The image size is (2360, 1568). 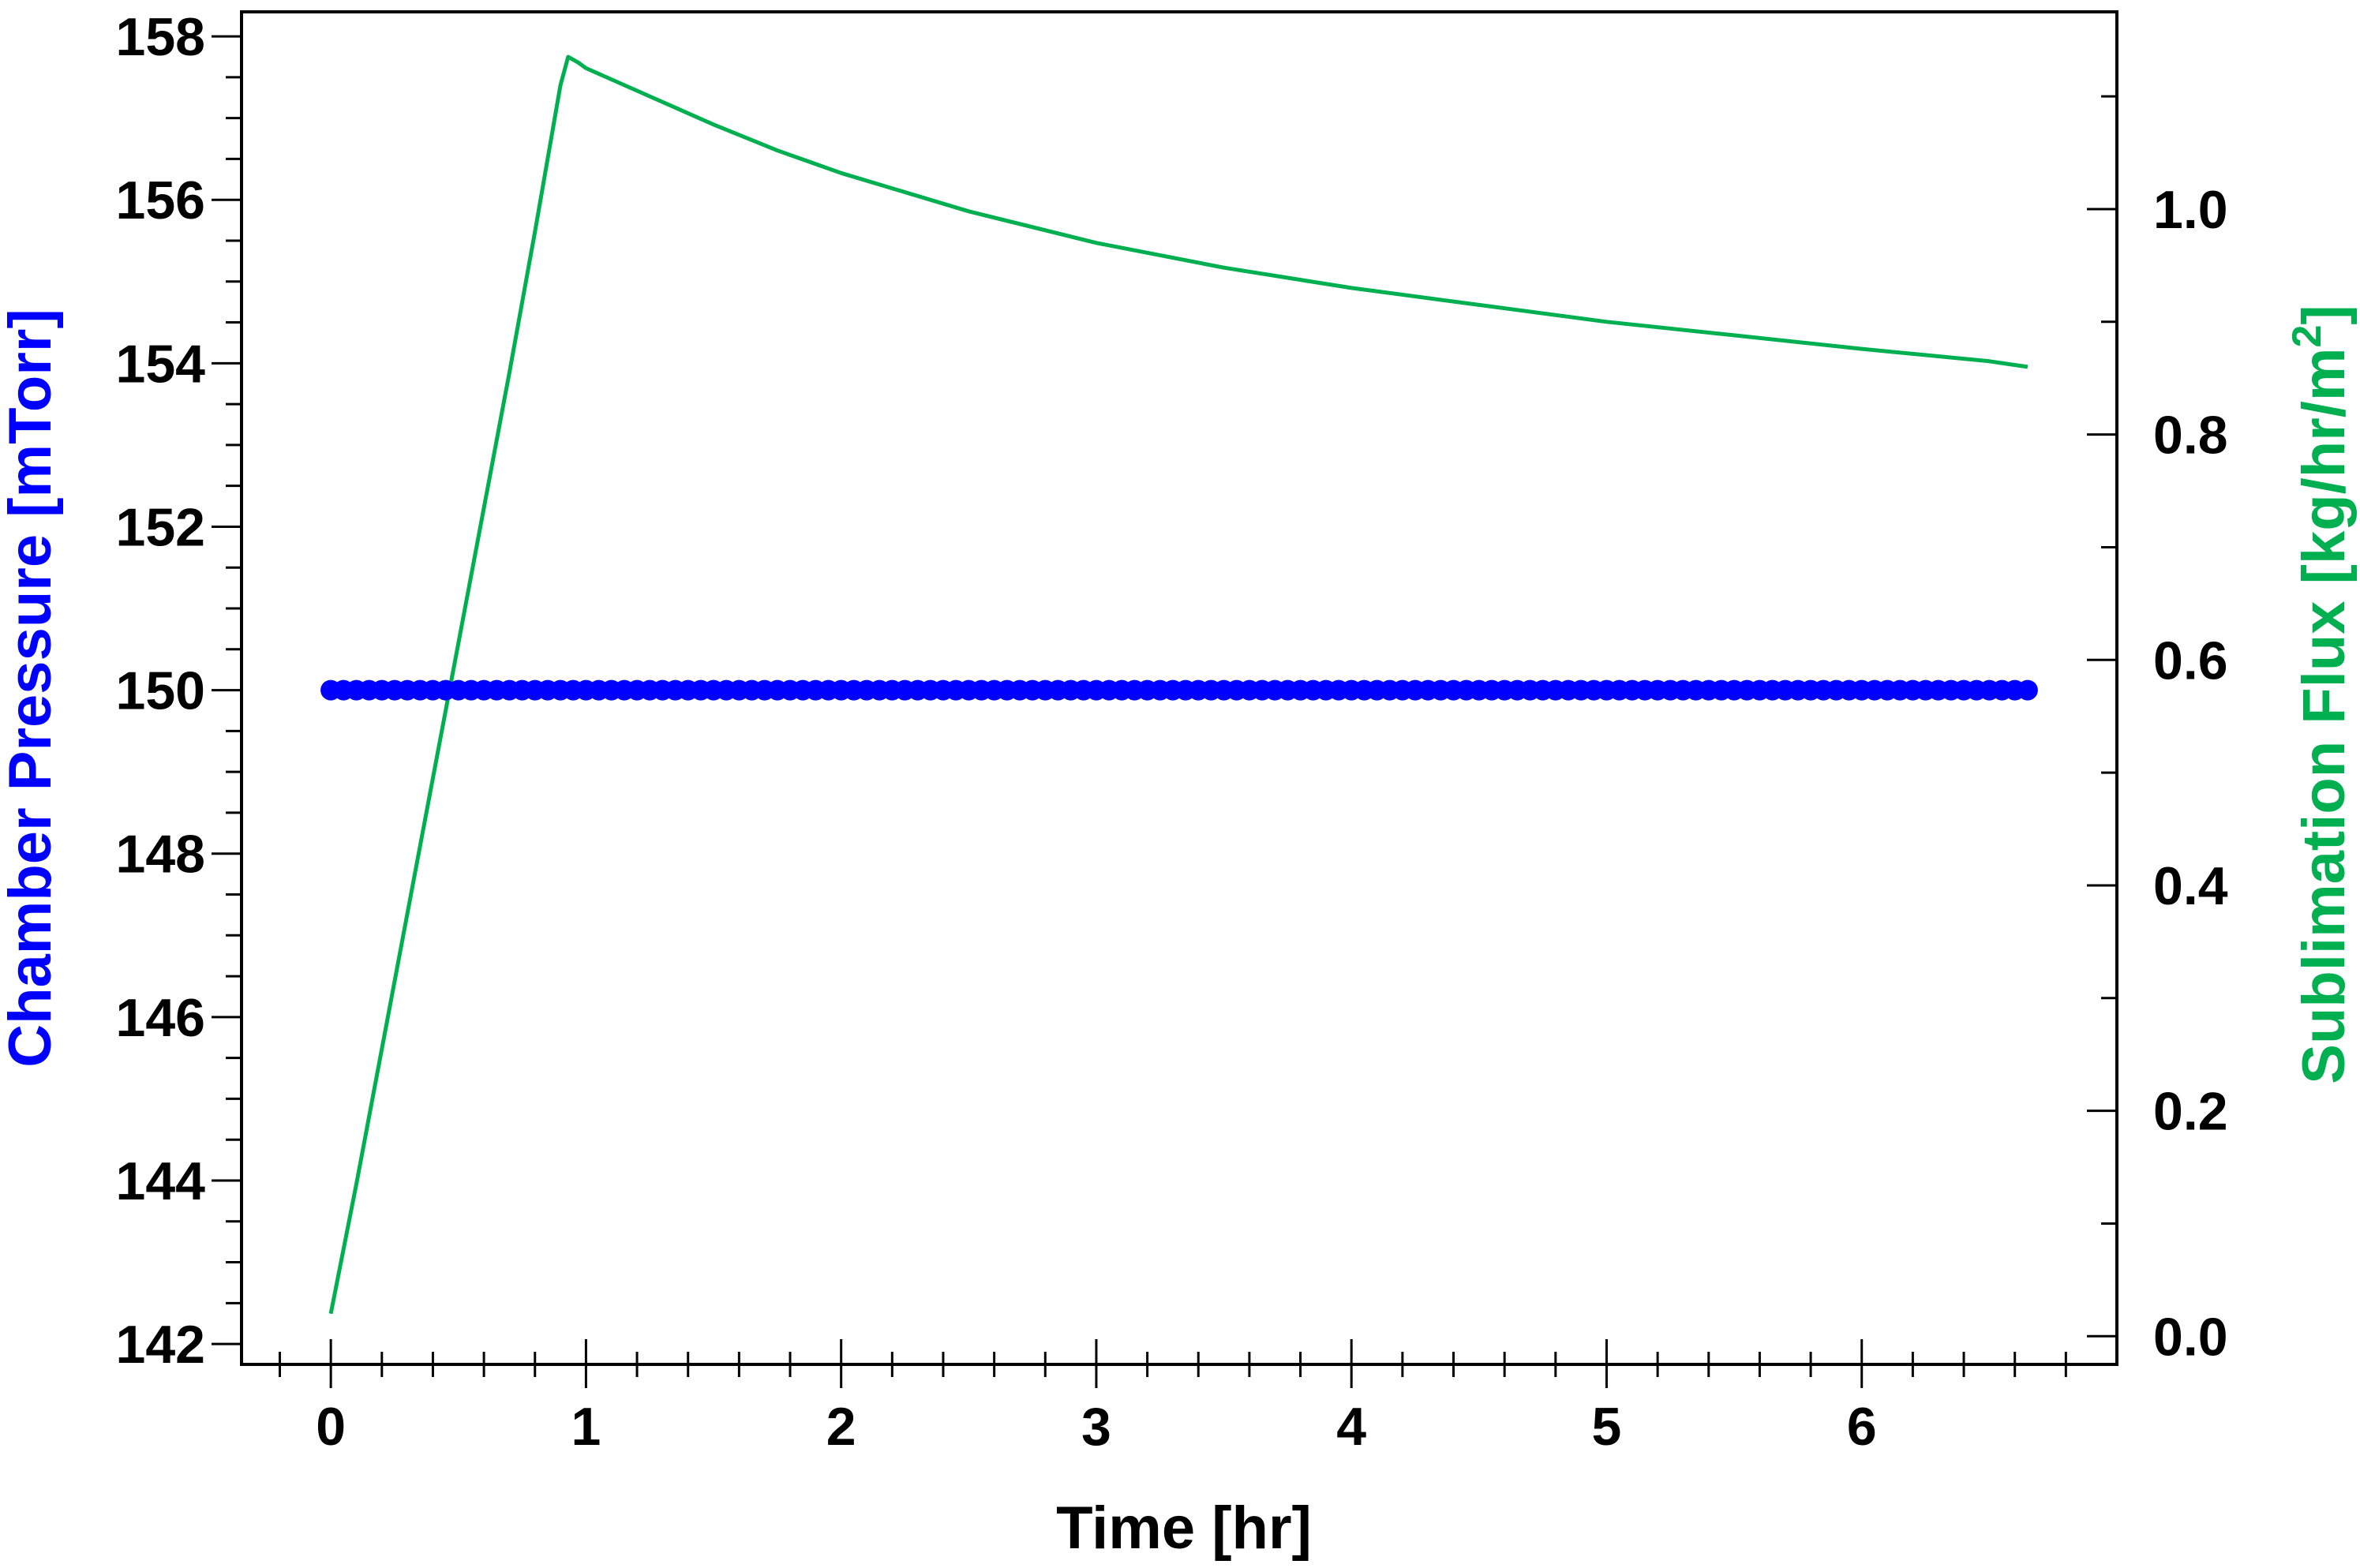 What do you see at coordinates (2307, 337) in the screenshot?
I see `right-y-axis-title-superscript: 2` at bounding box center [2307, 337].